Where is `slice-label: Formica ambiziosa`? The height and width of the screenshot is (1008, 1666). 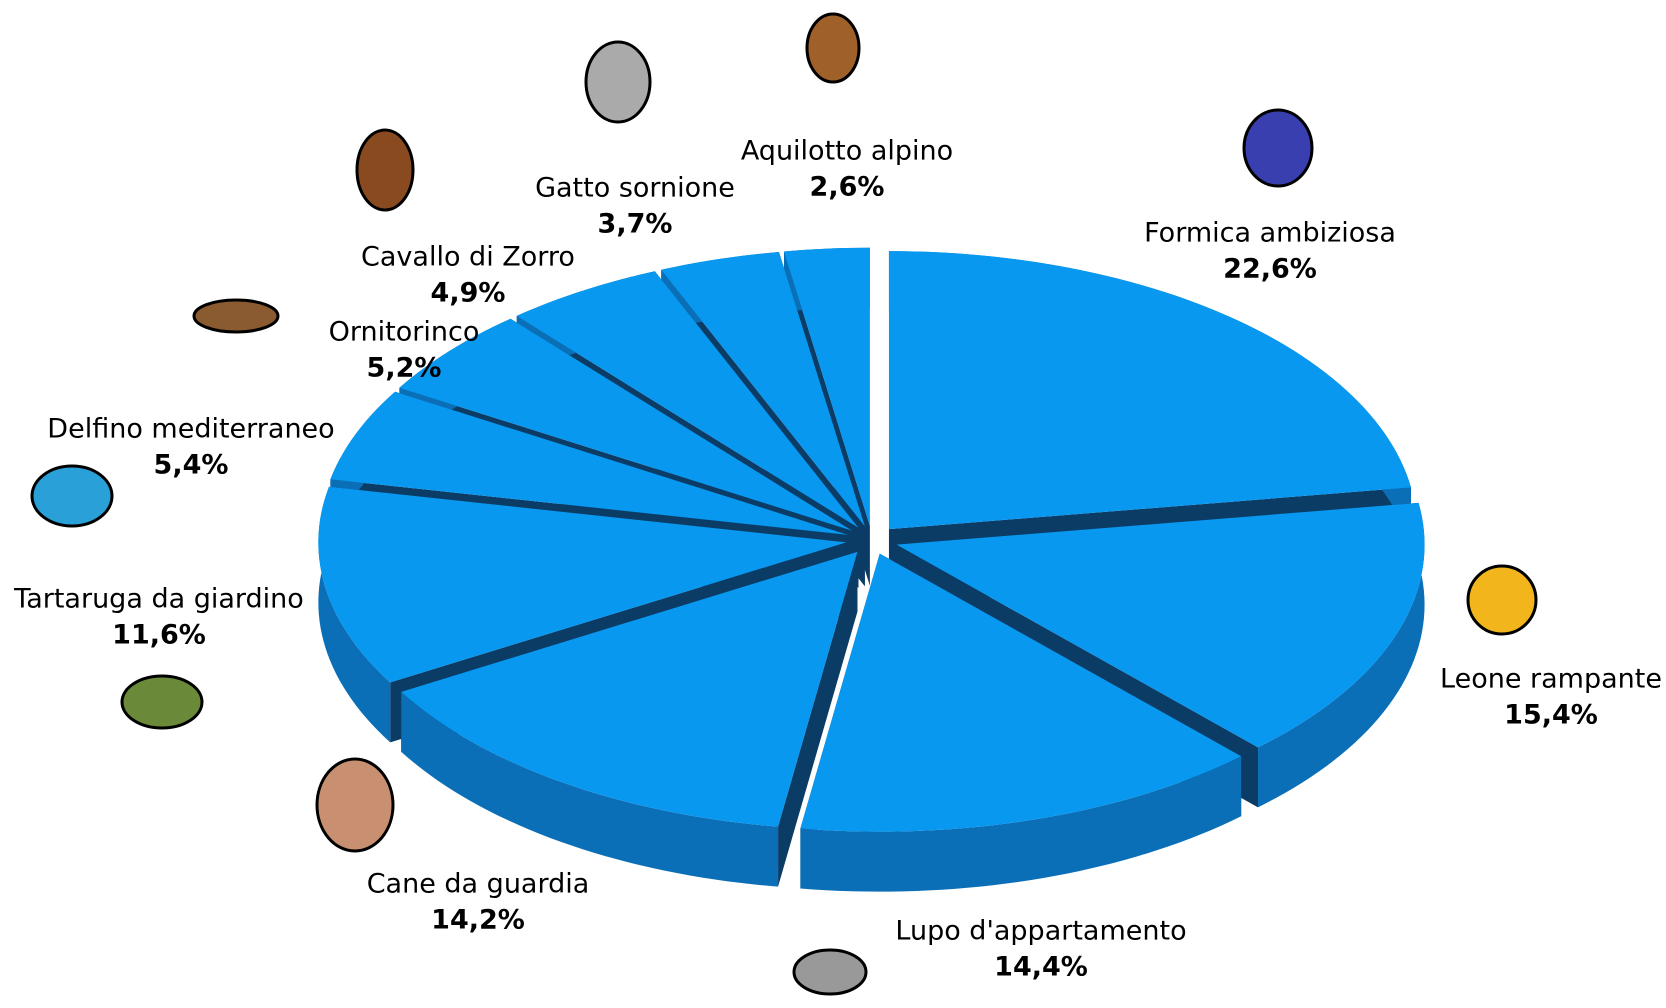
slice-label: Formica ambiziosa is located at coordinates (1270, 233).